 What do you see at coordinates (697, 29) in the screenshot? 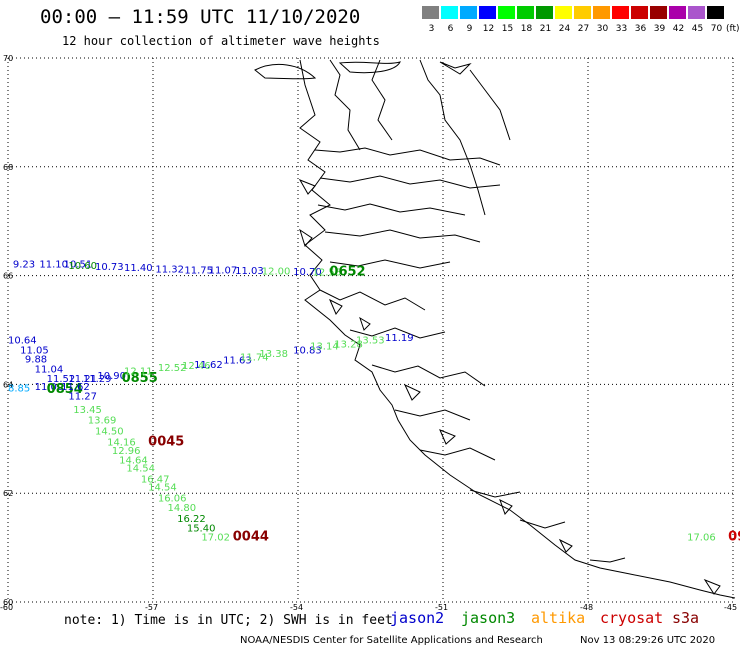
I see `colorbar-label: 45` at bounding box center [697, 29].